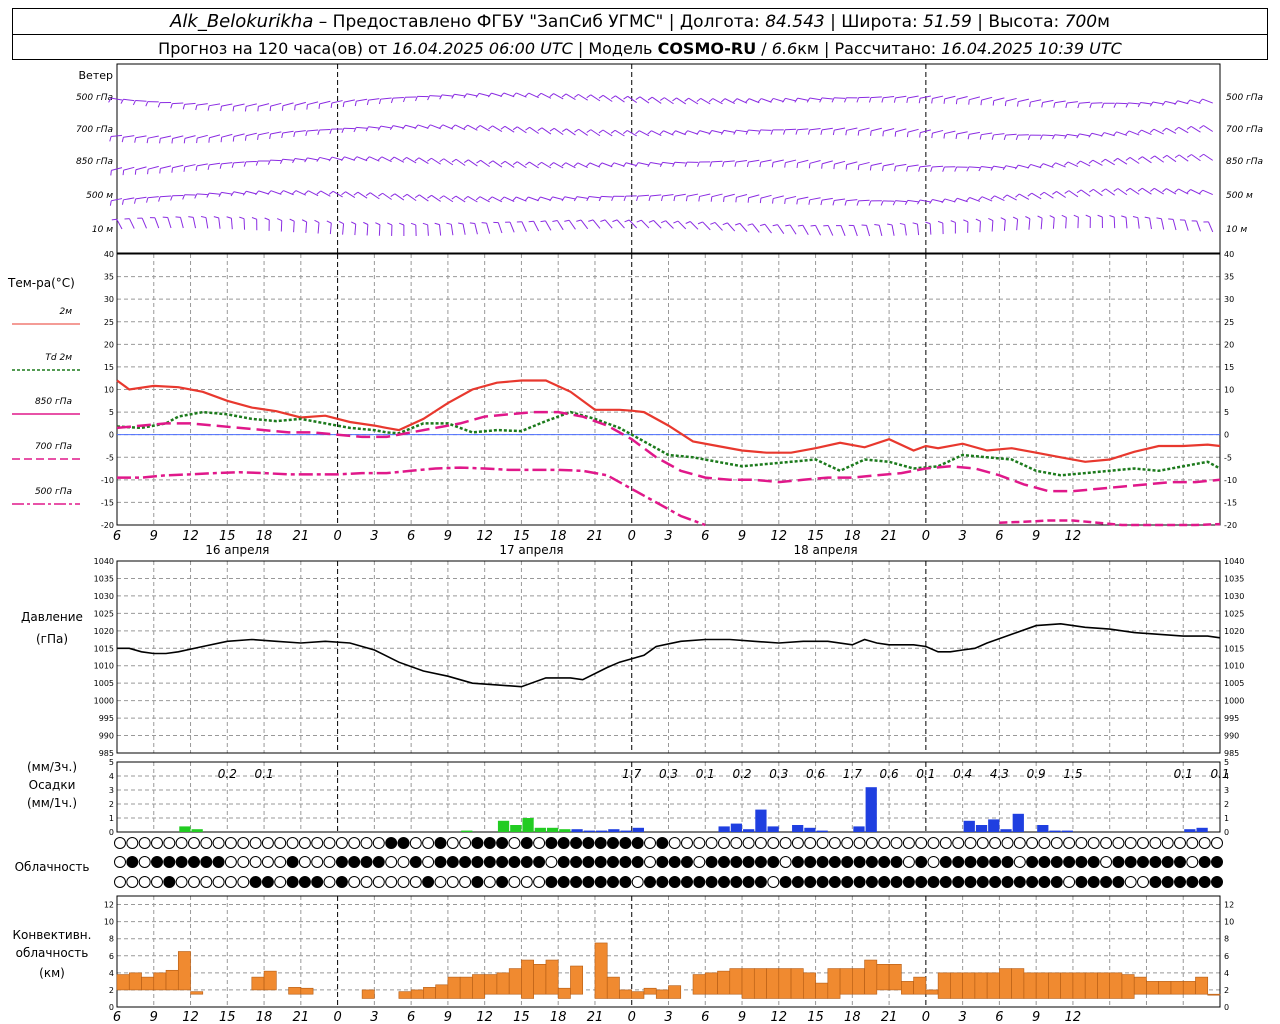 The width and height of the screenshot is (1280, 1024). I want to click on temp-ytick-left: 20, so click(109, 344).